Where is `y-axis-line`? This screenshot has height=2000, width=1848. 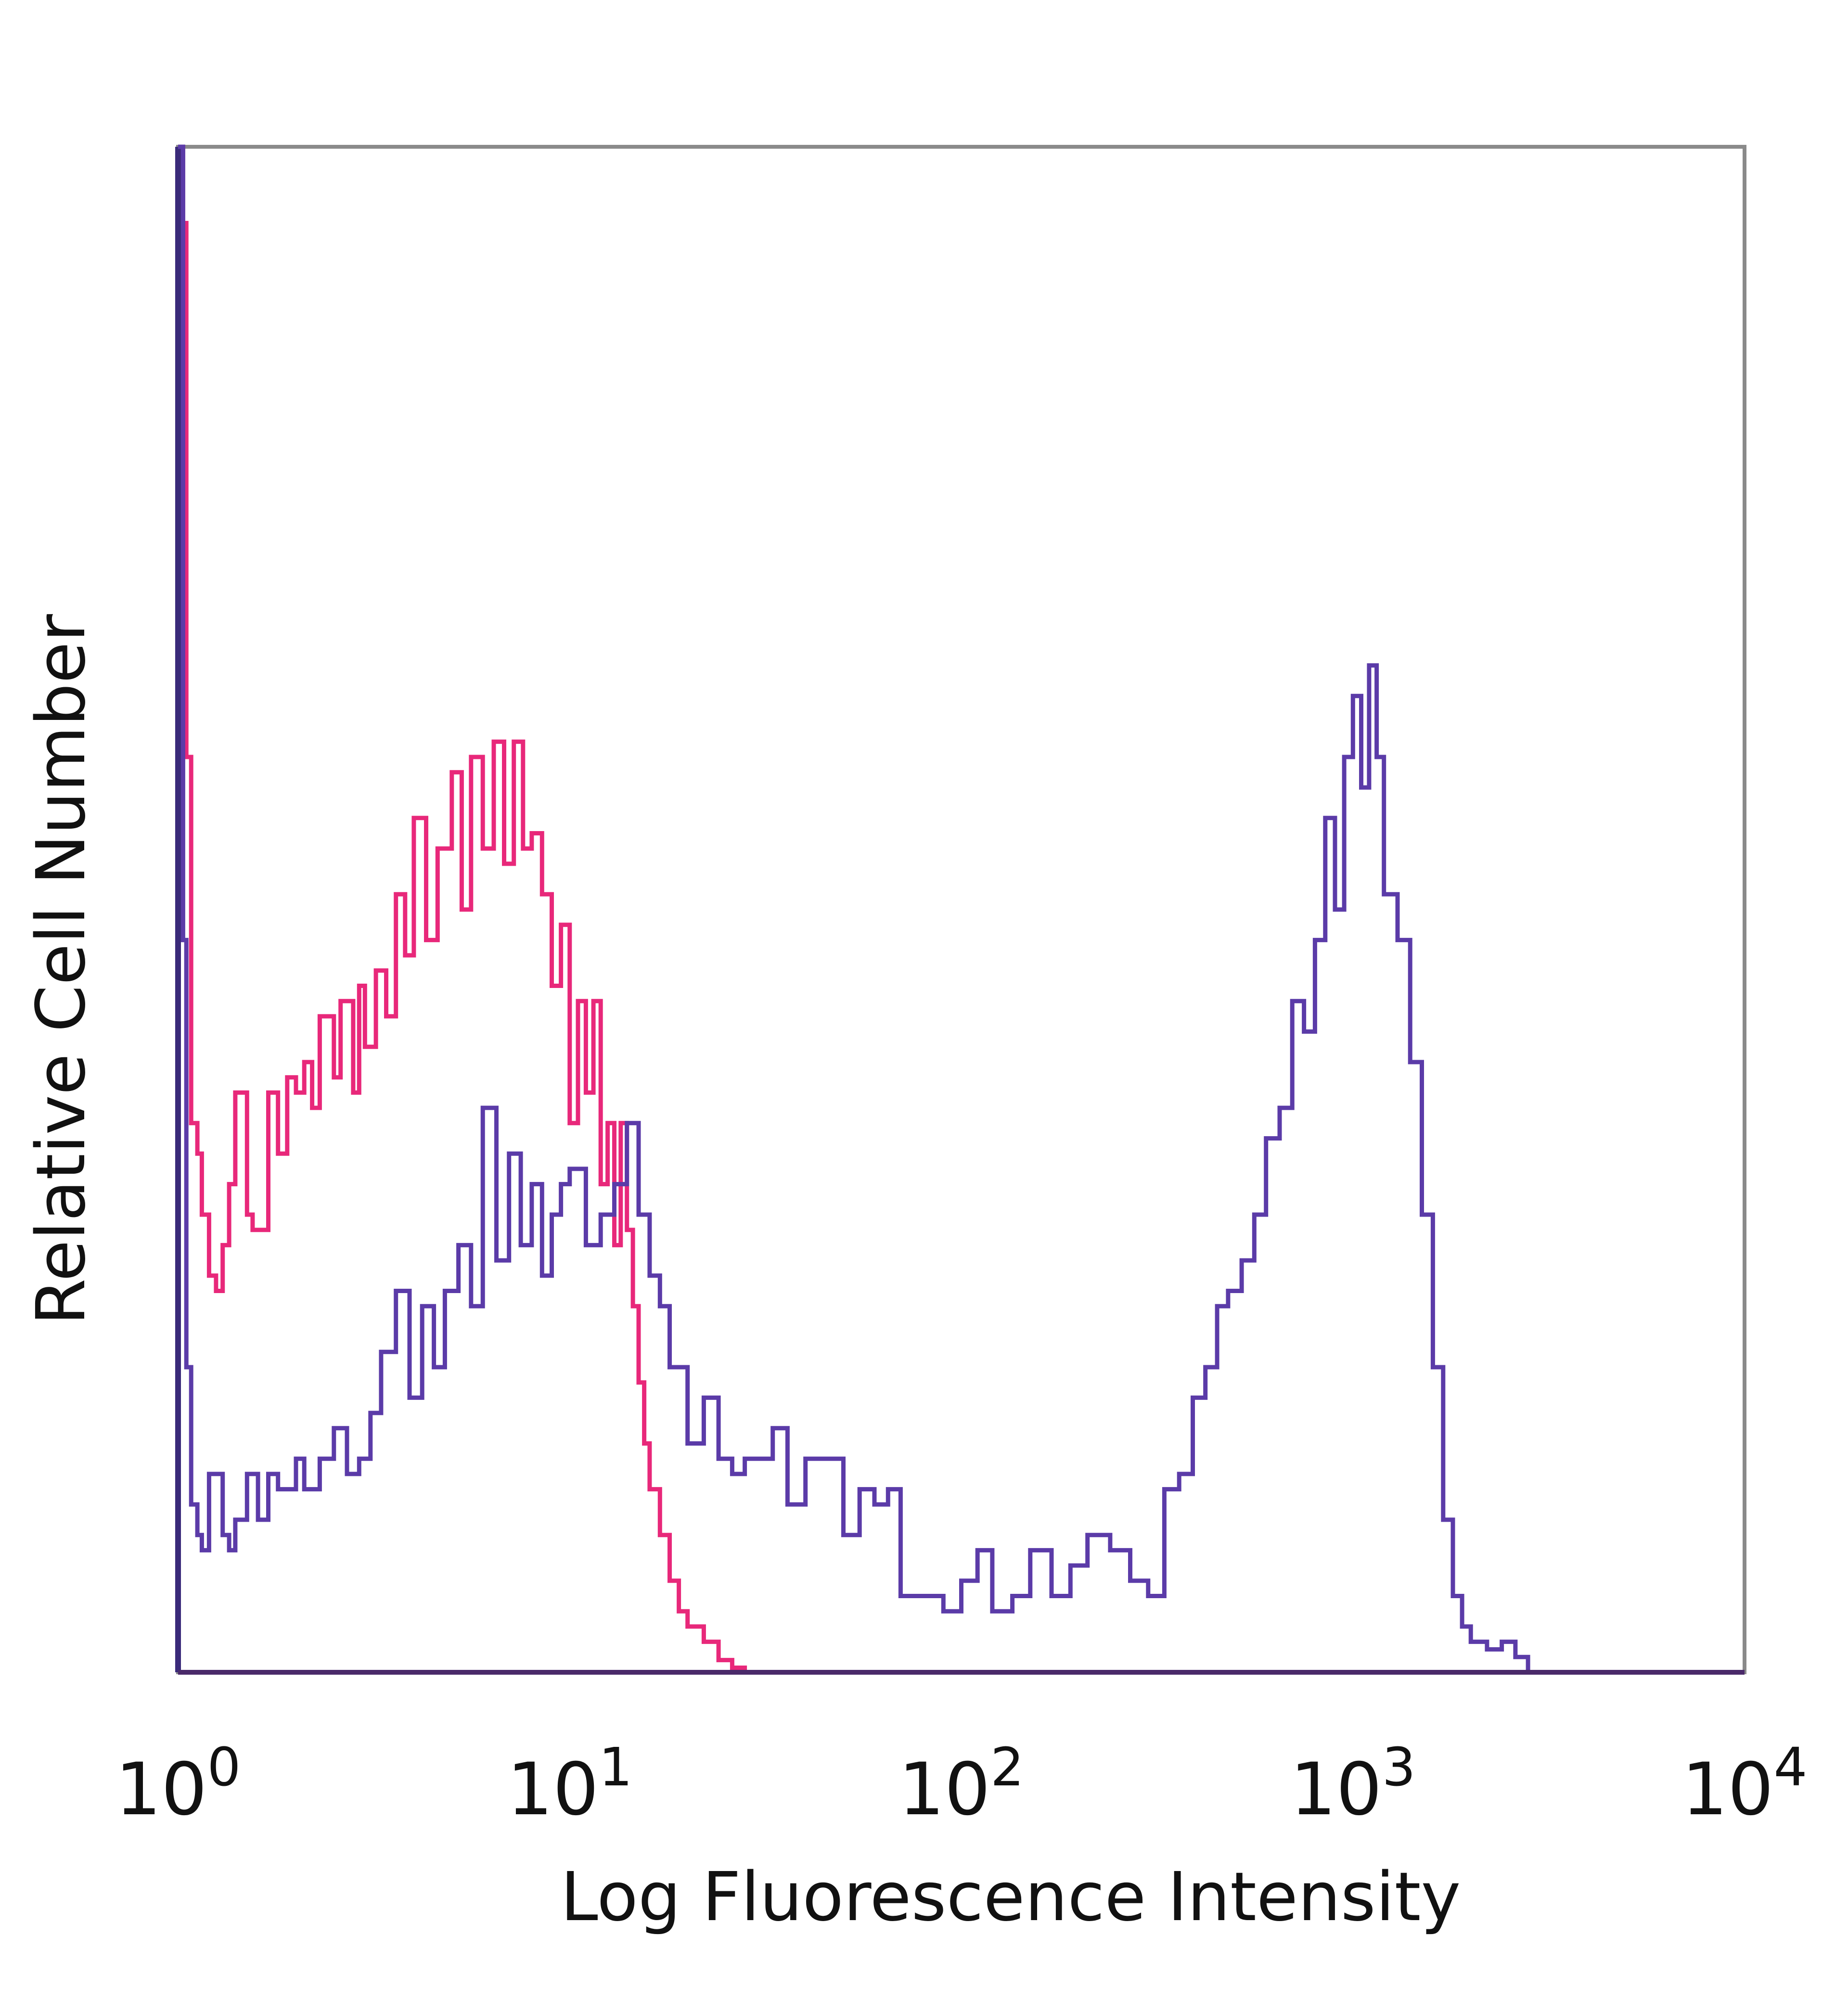
y-axis-line is located at coordinates (178, 909).